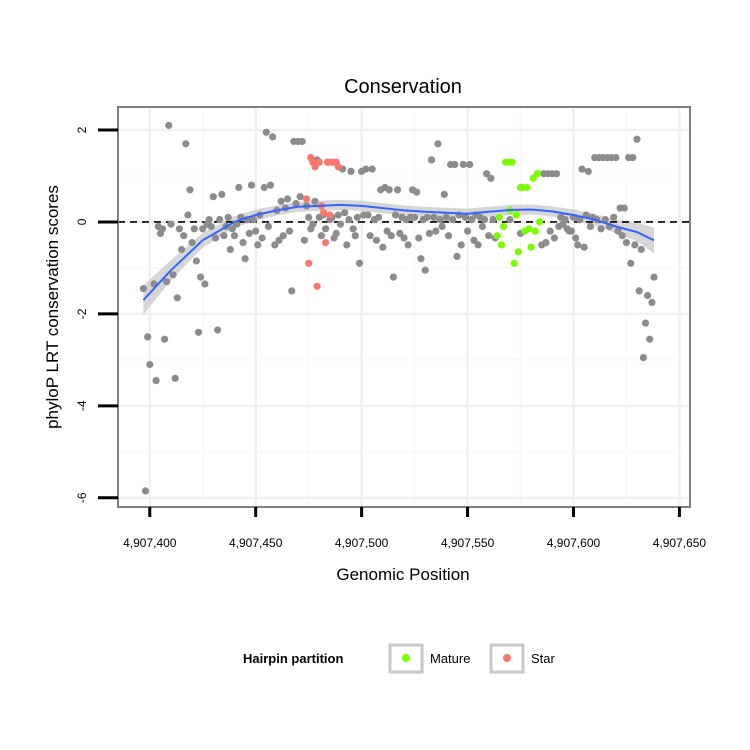  I want to click on legend-title: Hairpin partition, so click(293, 658).